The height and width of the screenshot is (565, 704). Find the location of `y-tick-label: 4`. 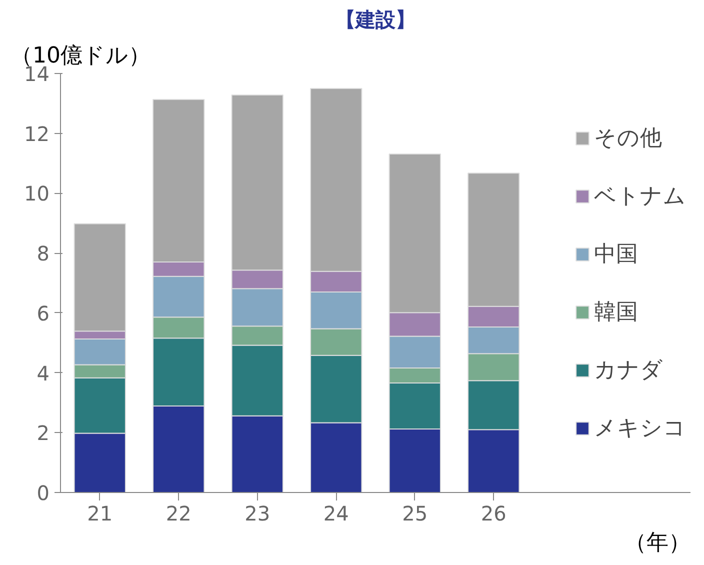

y-tick-label: 4 is located at coordinates (43, 373).